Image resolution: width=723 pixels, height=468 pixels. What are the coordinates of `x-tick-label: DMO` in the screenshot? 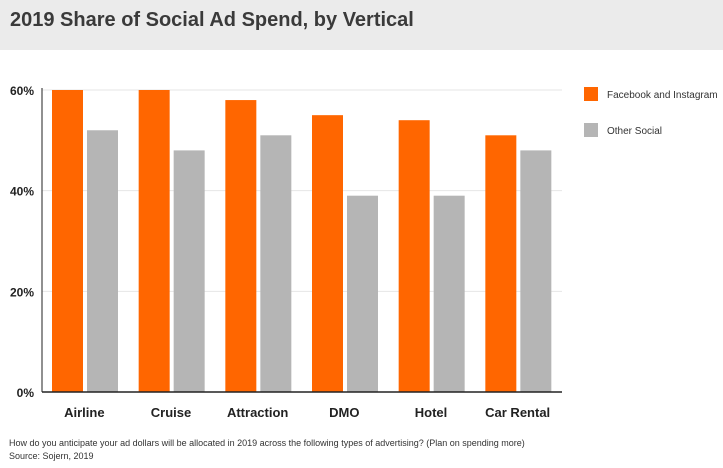 It's located at (344, 412).